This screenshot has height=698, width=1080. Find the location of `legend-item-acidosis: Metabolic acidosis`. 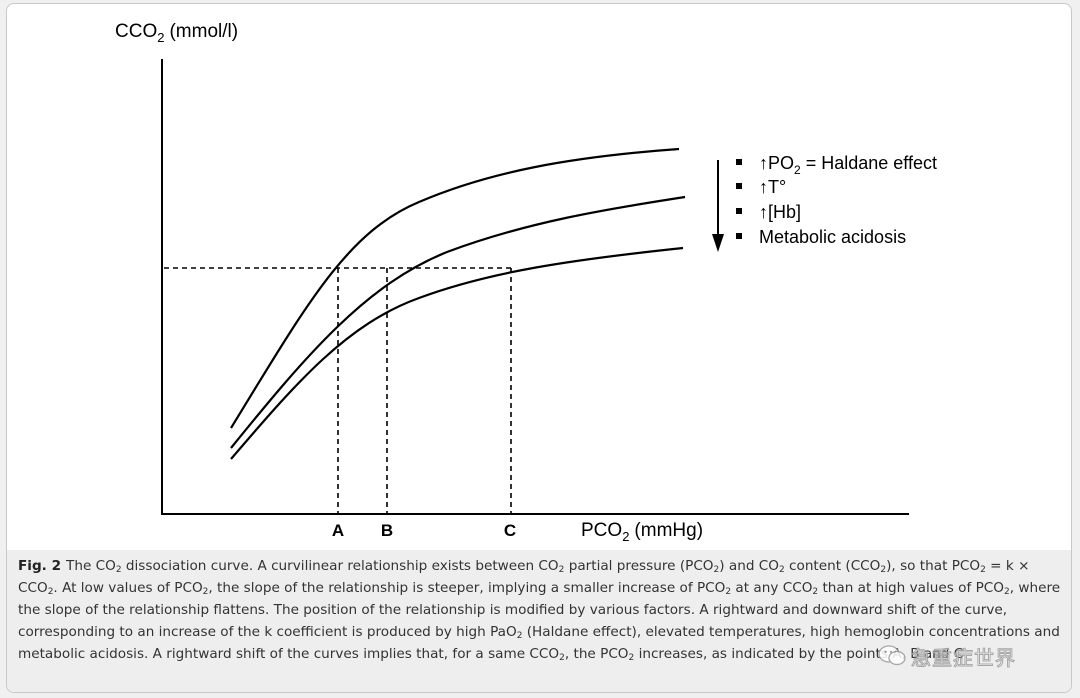

legend-item-acidosis: Metabolic acidosis is located at coordinates (832, 237).